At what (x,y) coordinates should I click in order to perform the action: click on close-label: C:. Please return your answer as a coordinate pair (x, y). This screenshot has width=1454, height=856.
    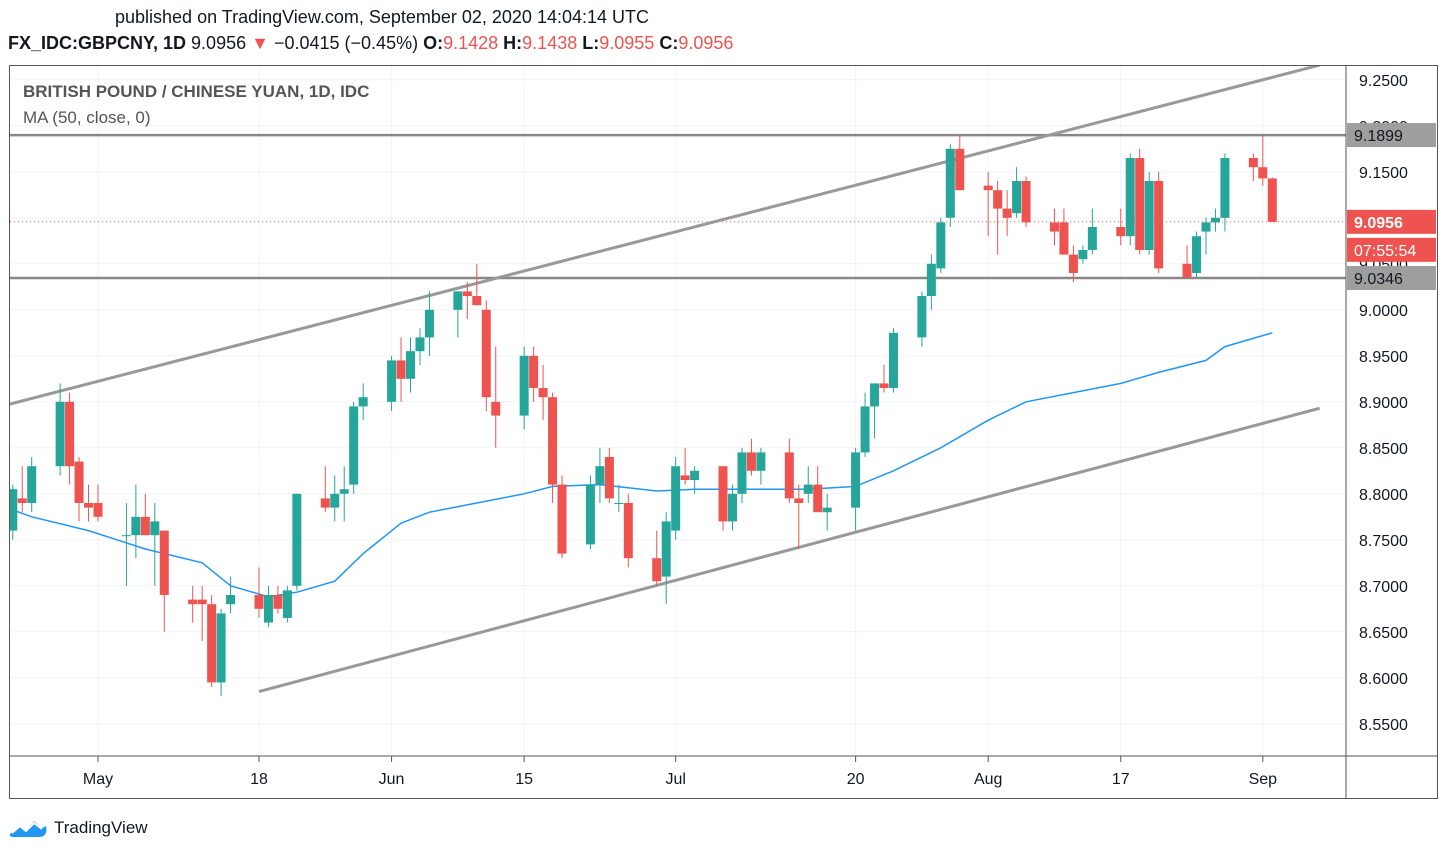
    Looking at the image, I should click on (669, 43).